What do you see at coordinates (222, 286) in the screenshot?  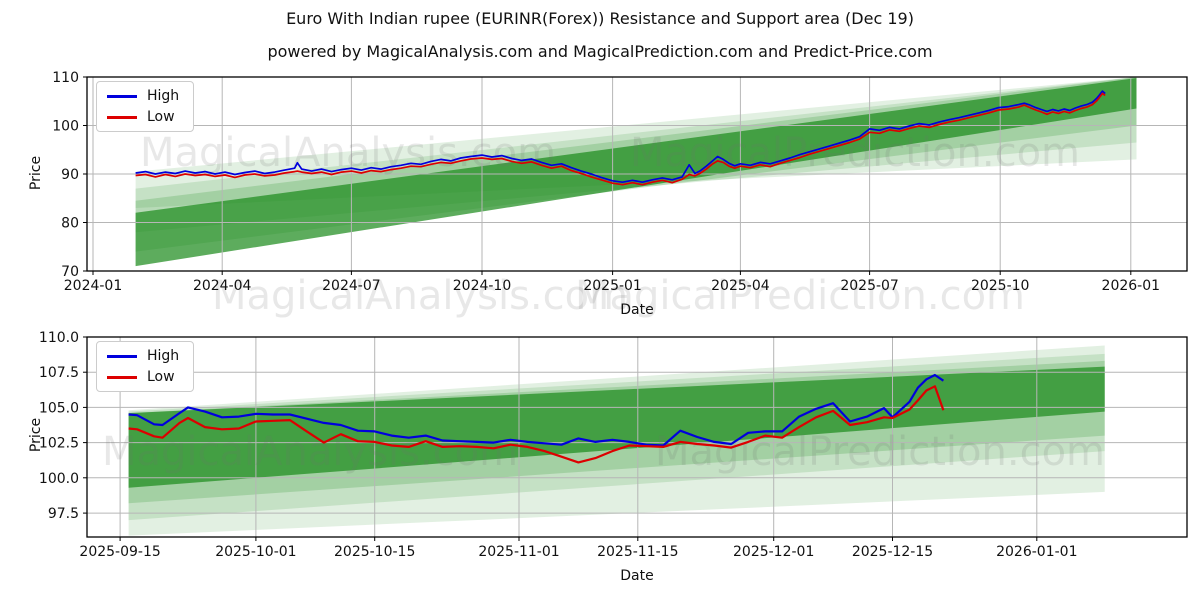 I see `x-tick-label: 2024-04` at bounding box center [222, 286].